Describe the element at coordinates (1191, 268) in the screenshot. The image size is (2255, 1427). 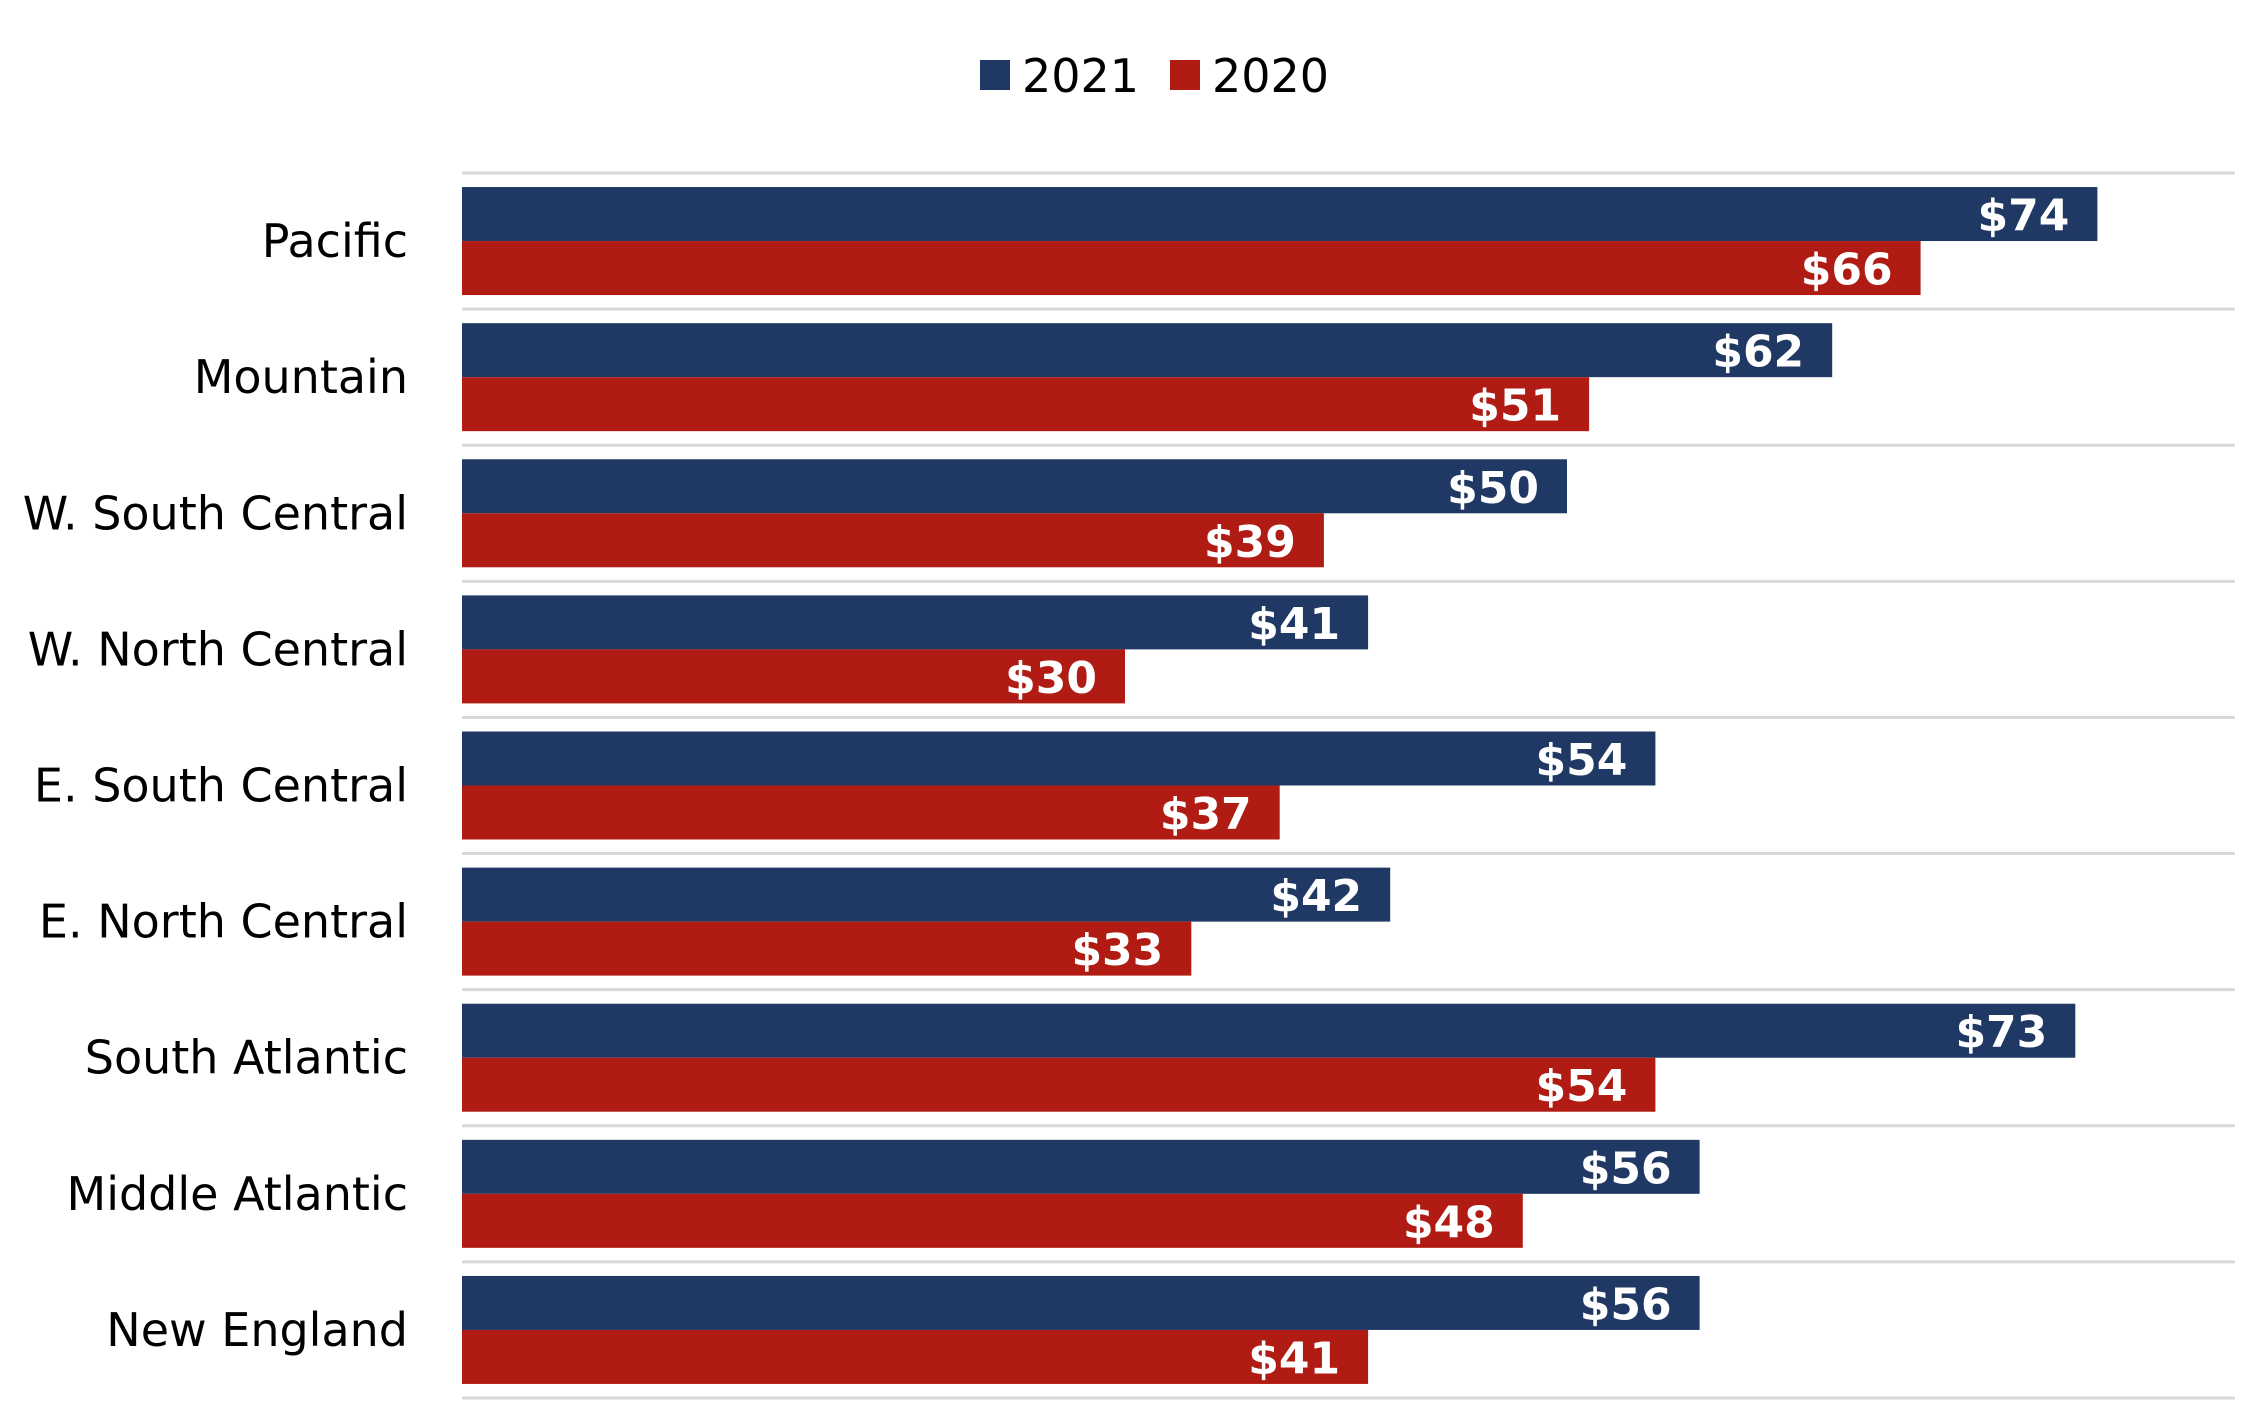
I see `bar-2020-pacific` at that location.